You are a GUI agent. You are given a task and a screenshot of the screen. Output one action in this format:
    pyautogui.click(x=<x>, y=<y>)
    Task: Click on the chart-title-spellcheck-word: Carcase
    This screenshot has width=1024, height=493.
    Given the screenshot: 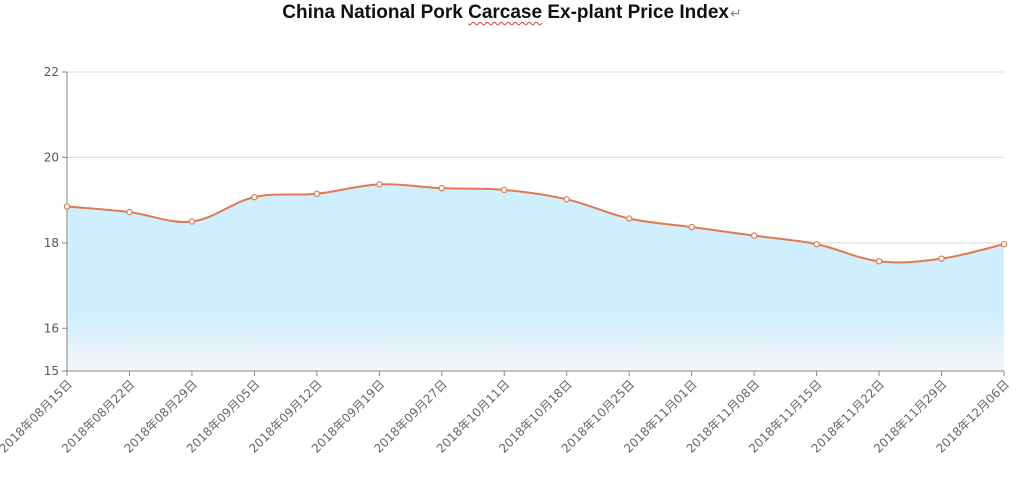 What is the action you would take?
    pyautogui.click(x=505, y=12)
    